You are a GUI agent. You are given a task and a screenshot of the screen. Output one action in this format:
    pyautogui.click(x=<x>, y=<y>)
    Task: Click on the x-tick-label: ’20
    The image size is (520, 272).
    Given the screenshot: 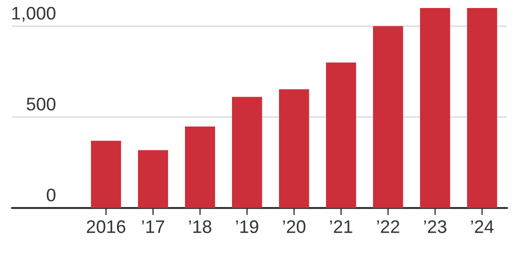 What is the action you would take?
    pyautogui.click(x=294, y=227)
    